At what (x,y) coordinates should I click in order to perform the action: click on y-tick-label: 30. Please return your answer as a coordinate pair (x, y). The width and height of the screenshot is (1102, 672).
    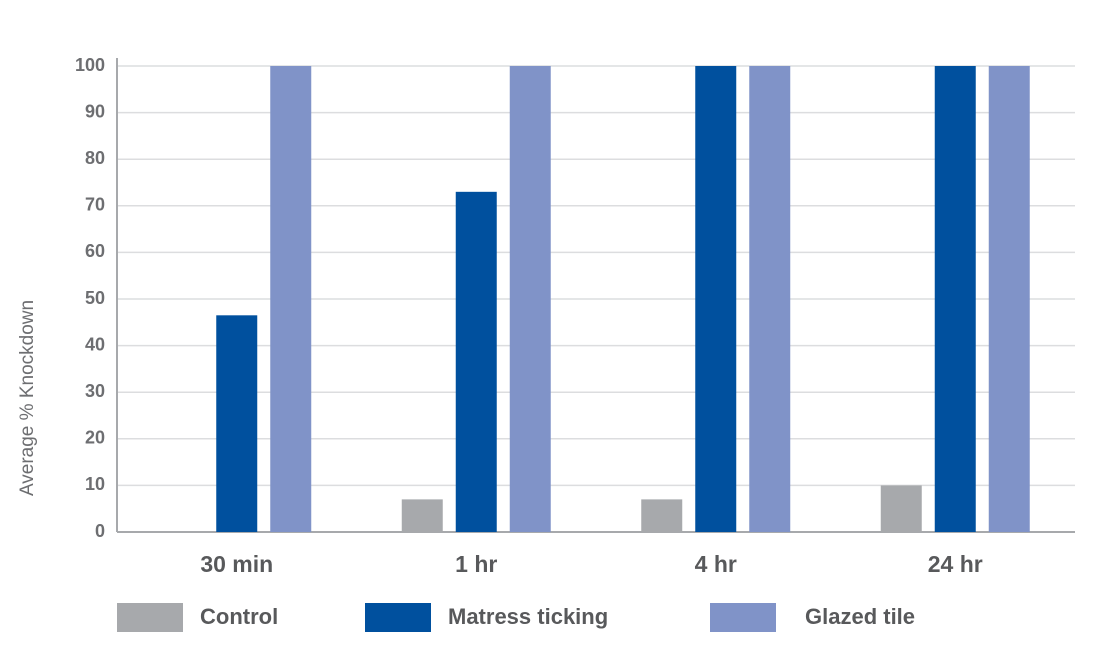
    Looking at the image, I should click on (95, 391).